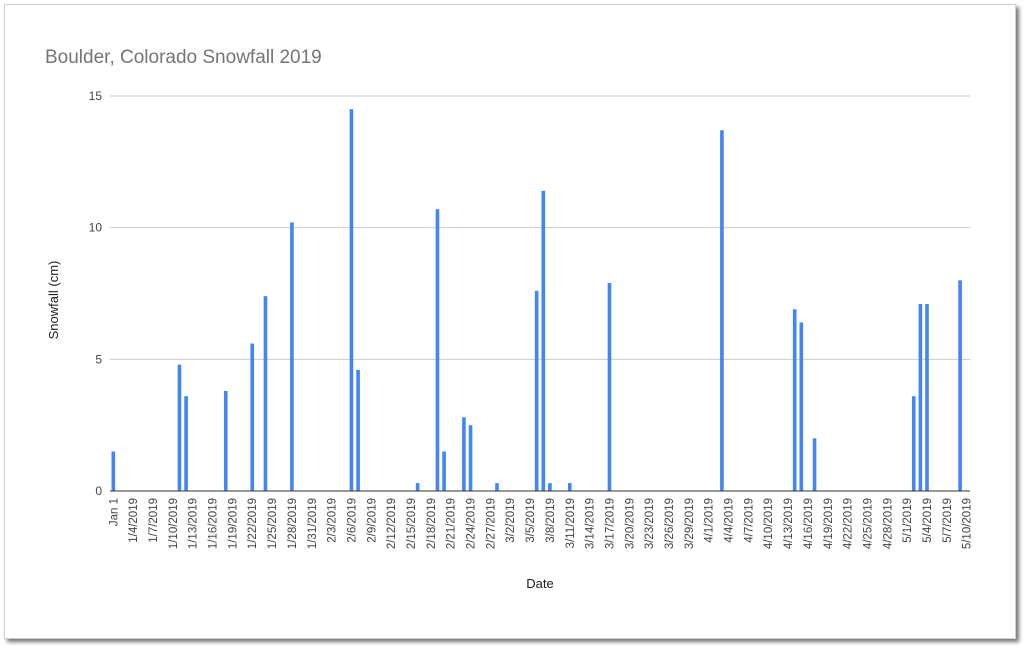 The width and height of the screenshot is (1024, 647). I want to click on x-tick-label: 3/14/2019, so click(591, 523).